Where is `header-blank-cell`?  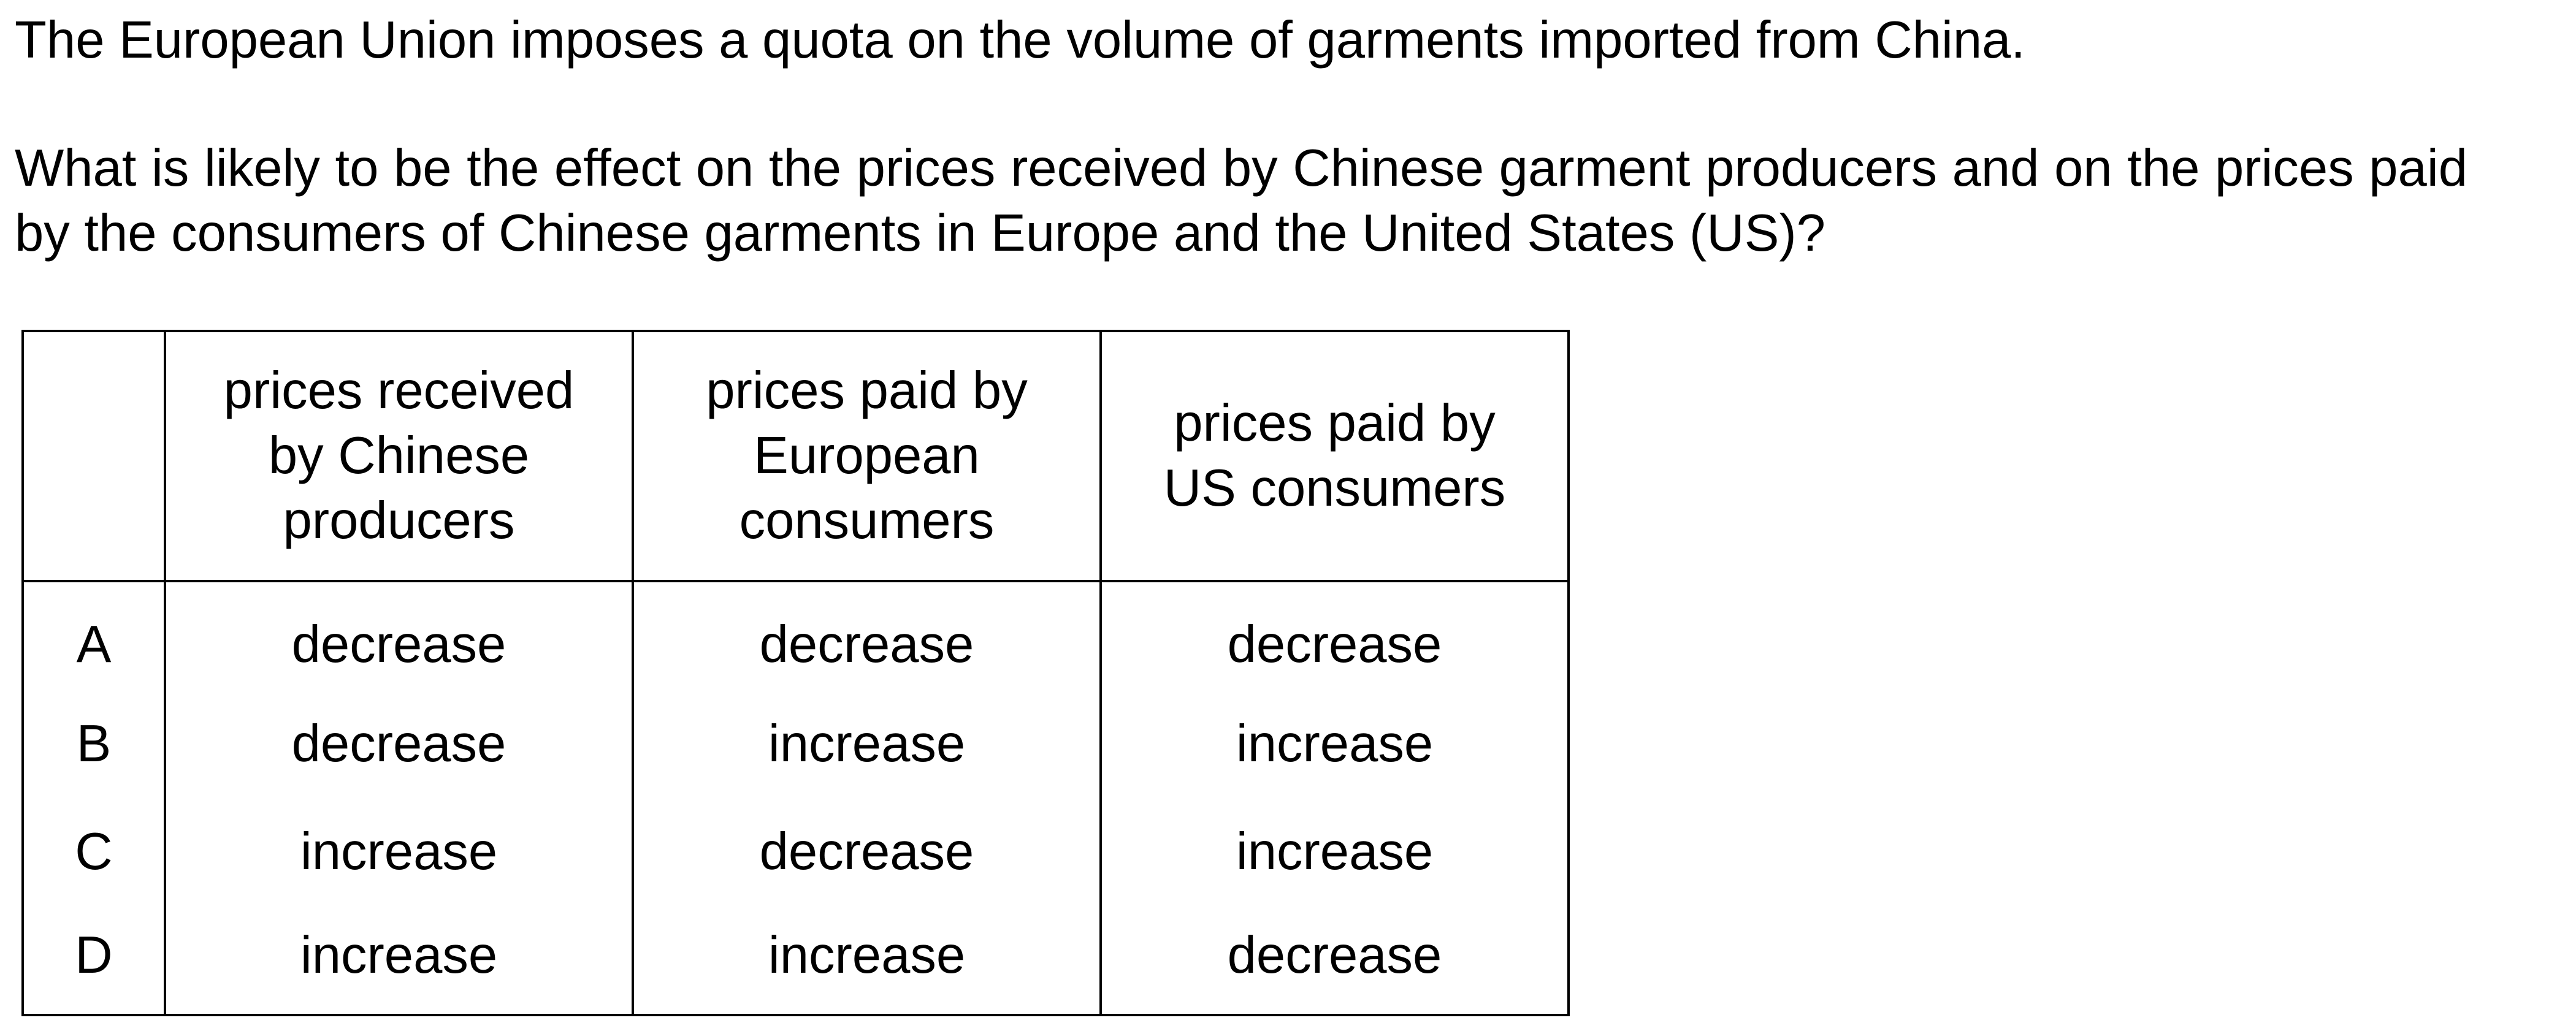
header-blank-cell is located at coordinates (93, 456).